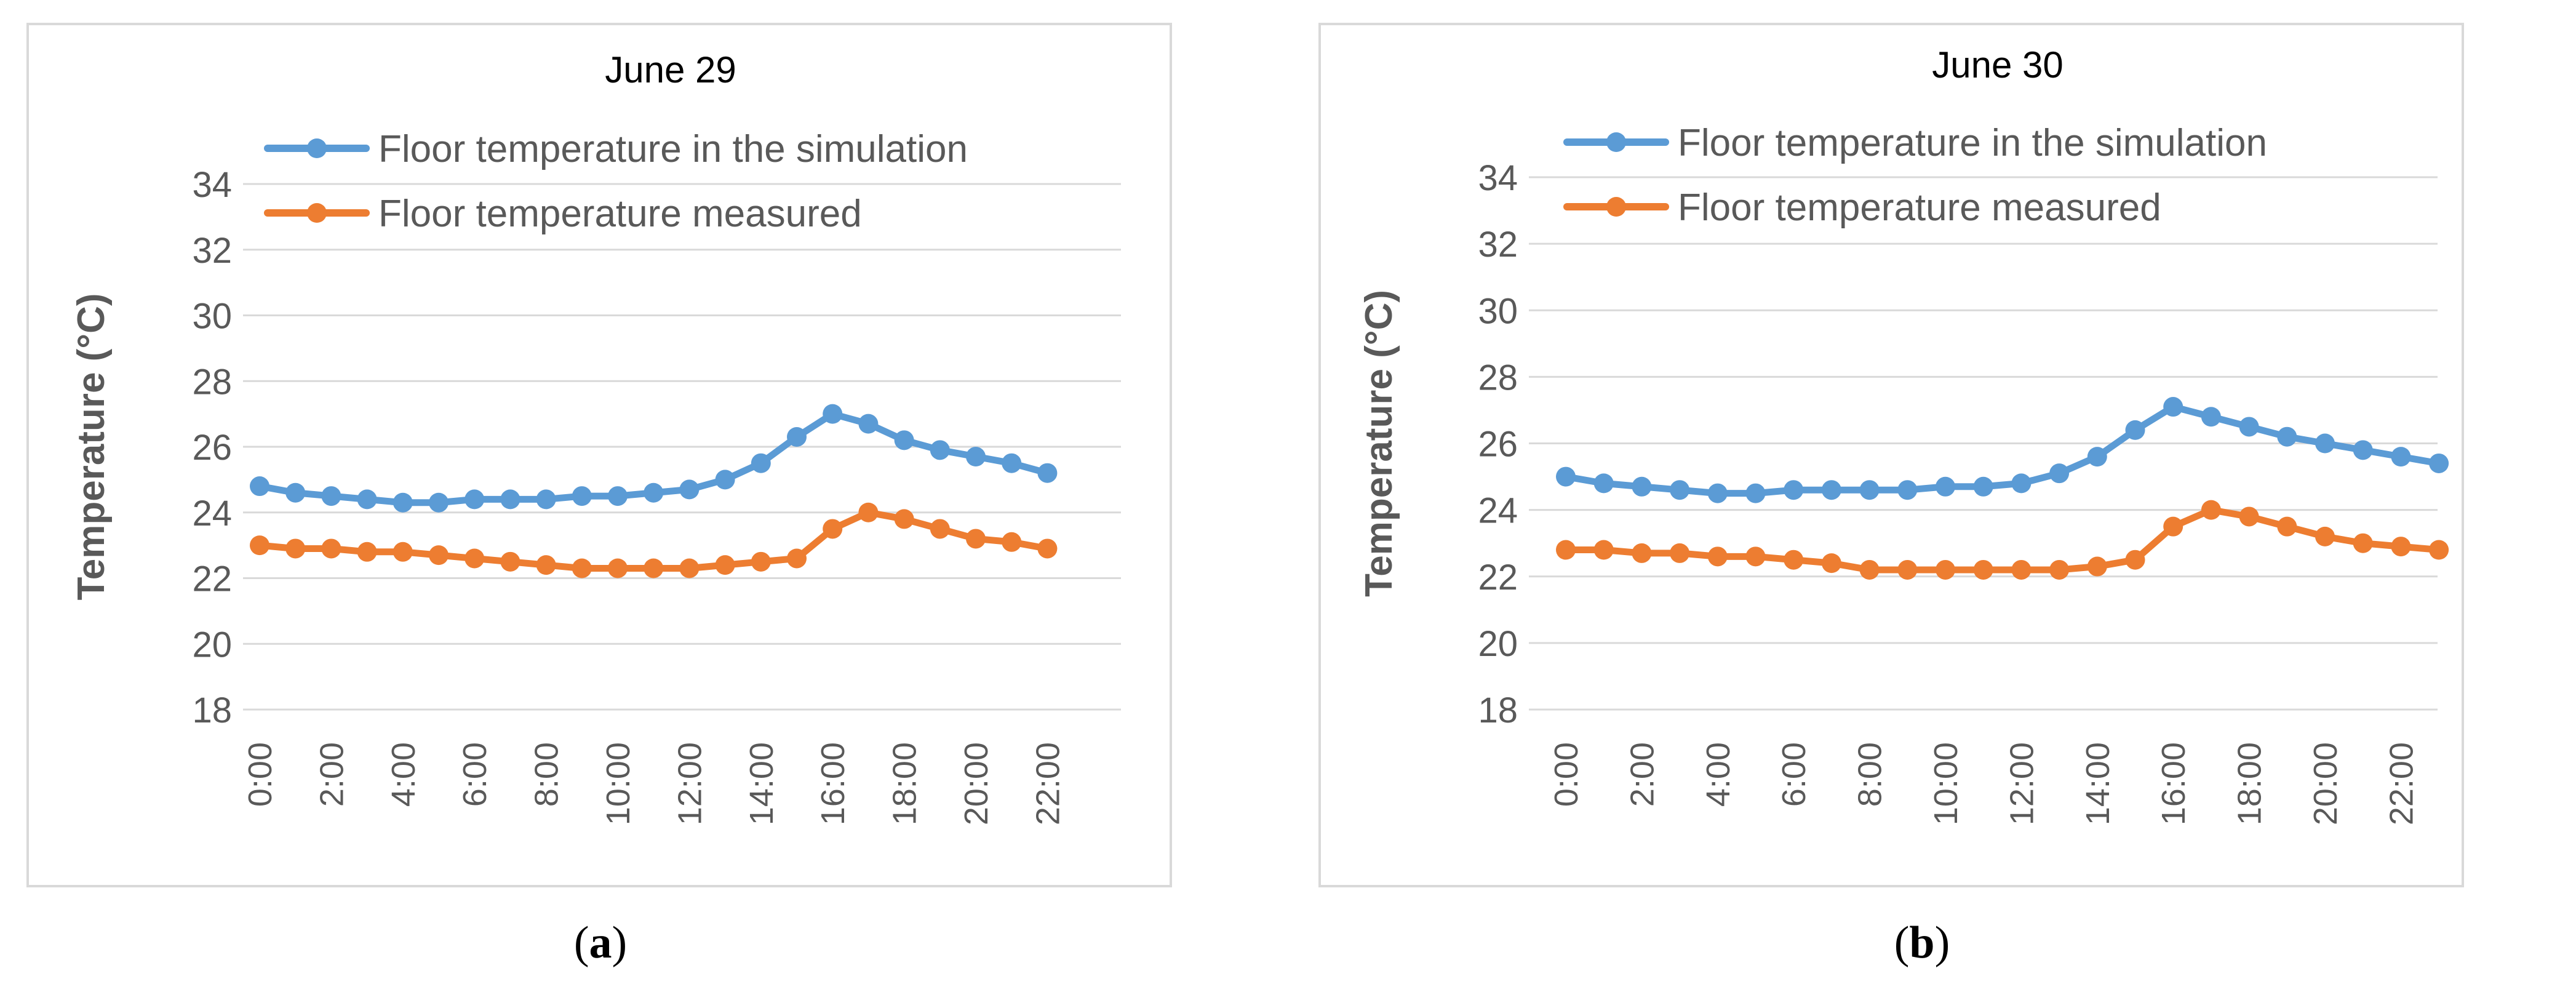 This screenshot has width=2576, height=992. What do you see at coordinates (331, 774) in the screenshot?
I see `x-tick-label: 2:00` at bounding box center [331, 774].